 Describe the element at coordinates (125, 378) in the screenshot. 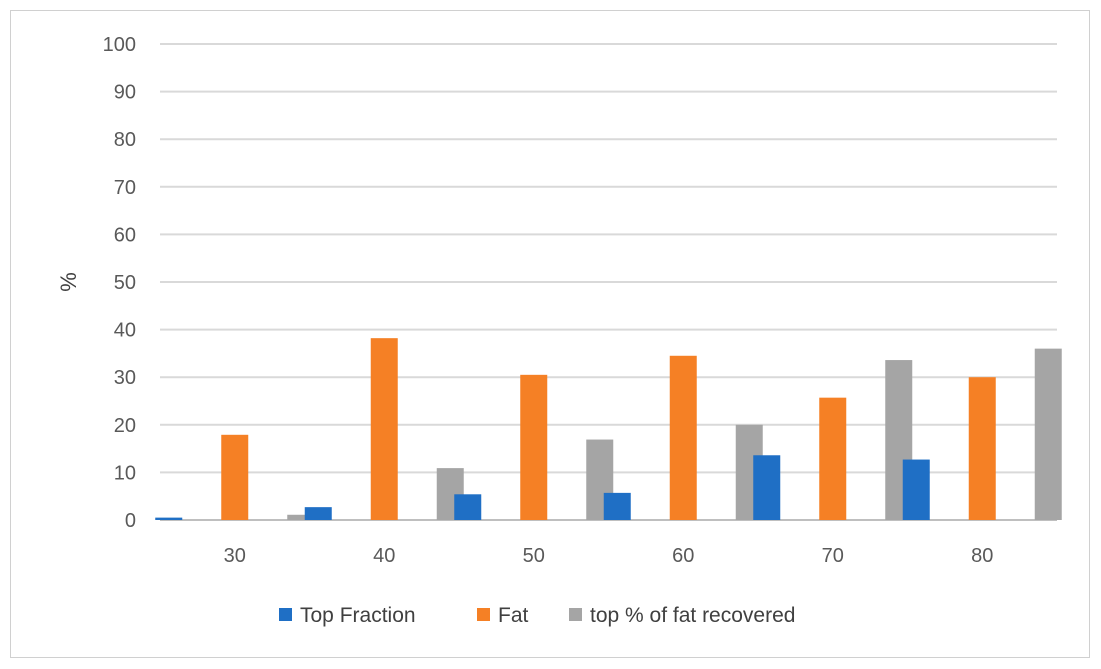

I see `y-tick-label: 30` at that location.